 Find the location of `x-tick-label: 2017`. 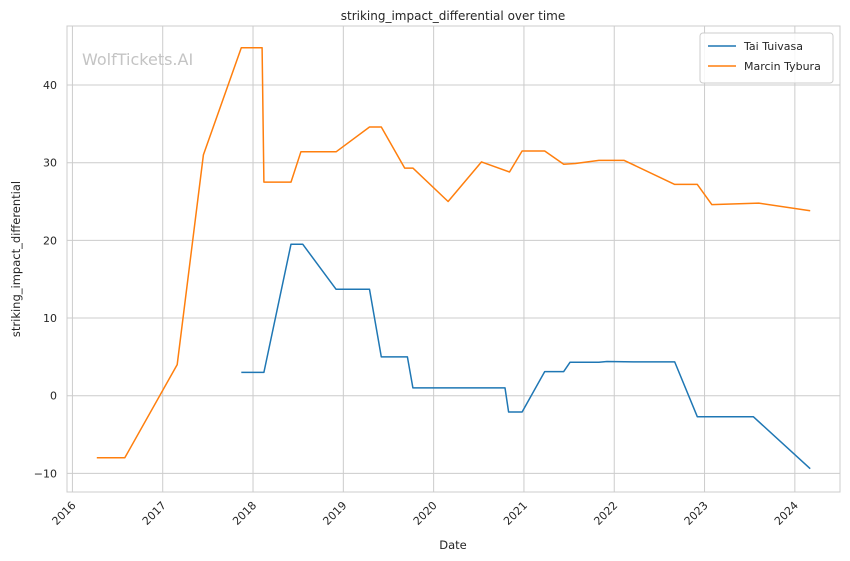

x-tick-label: 2017 is located at coordinates (154, 513).